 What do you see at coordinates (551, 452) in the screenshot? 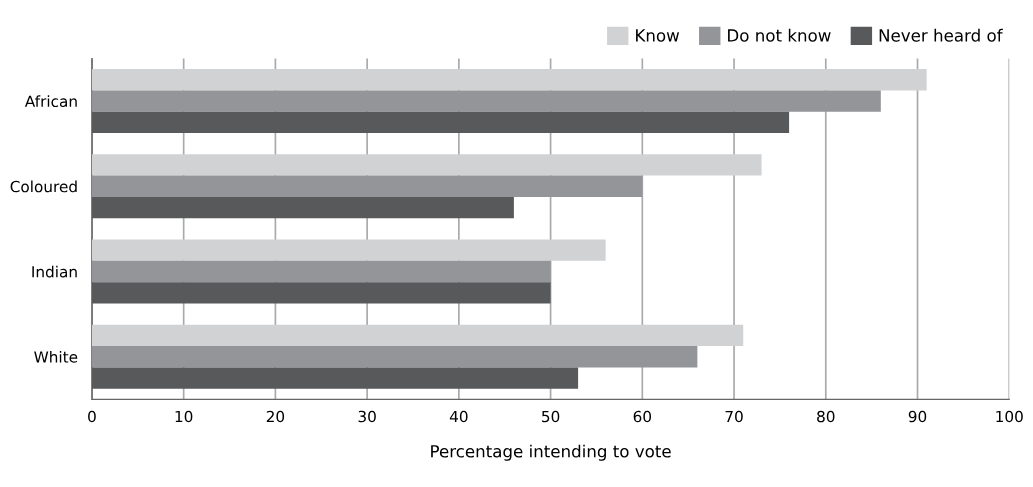
I see `x-axis-title: Percentage intending to vote` at bounding box center [551, 452].